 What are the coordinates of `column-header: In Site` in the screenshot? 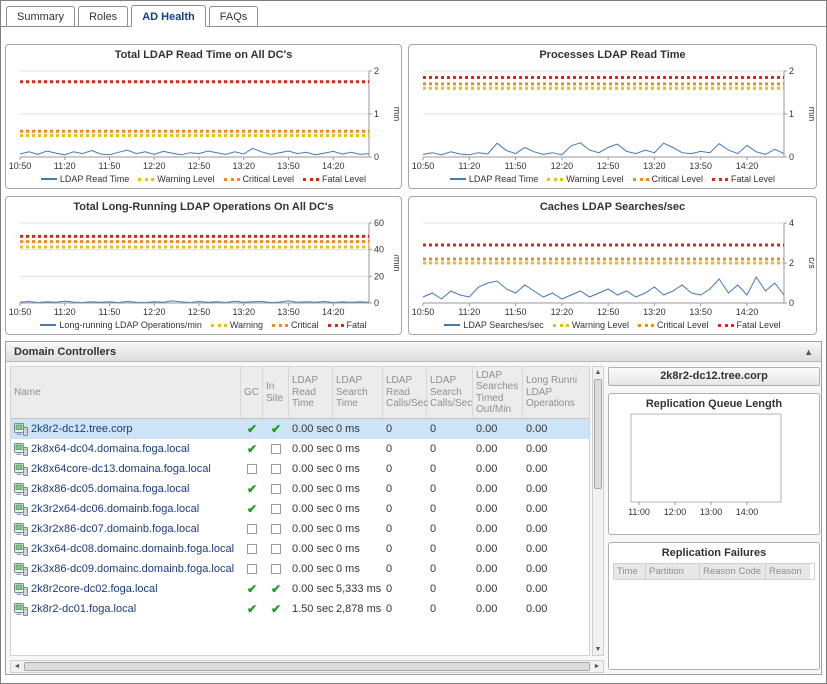 It's located at (276, 392).